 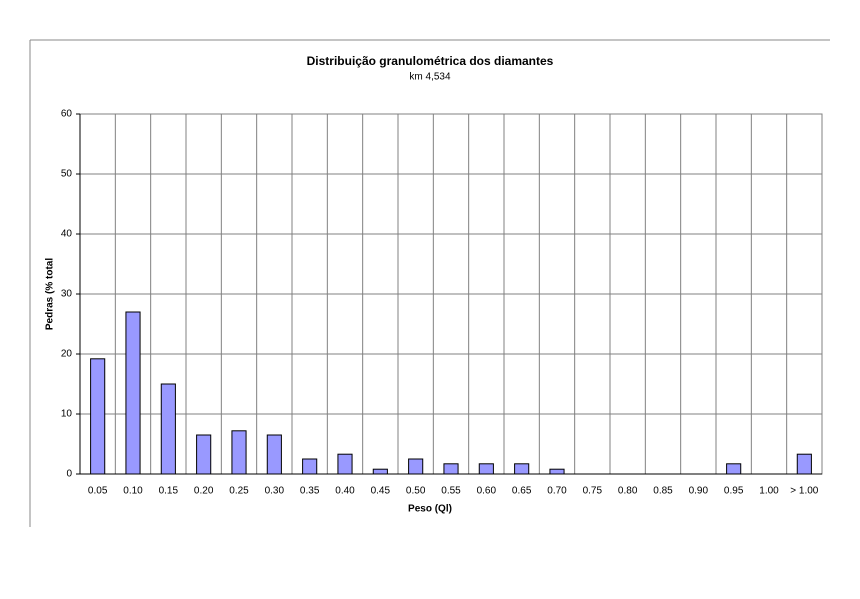 What do you see at coordinates (133, 491) in the screenshot?
I see `x-tick-label: 0.10` at bounding box center [133, 491].